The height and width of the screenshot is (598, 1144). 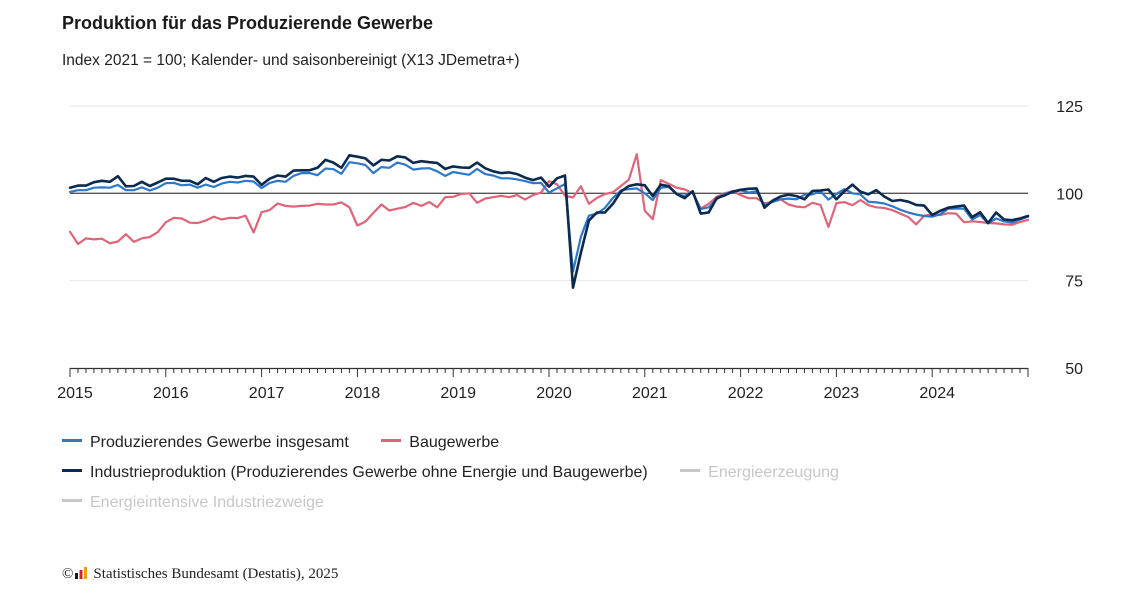 What do you see at coordinates (458, 393) in the screenshot?
I see `x-tick-label: 2019` at bounding box center [458, 393].